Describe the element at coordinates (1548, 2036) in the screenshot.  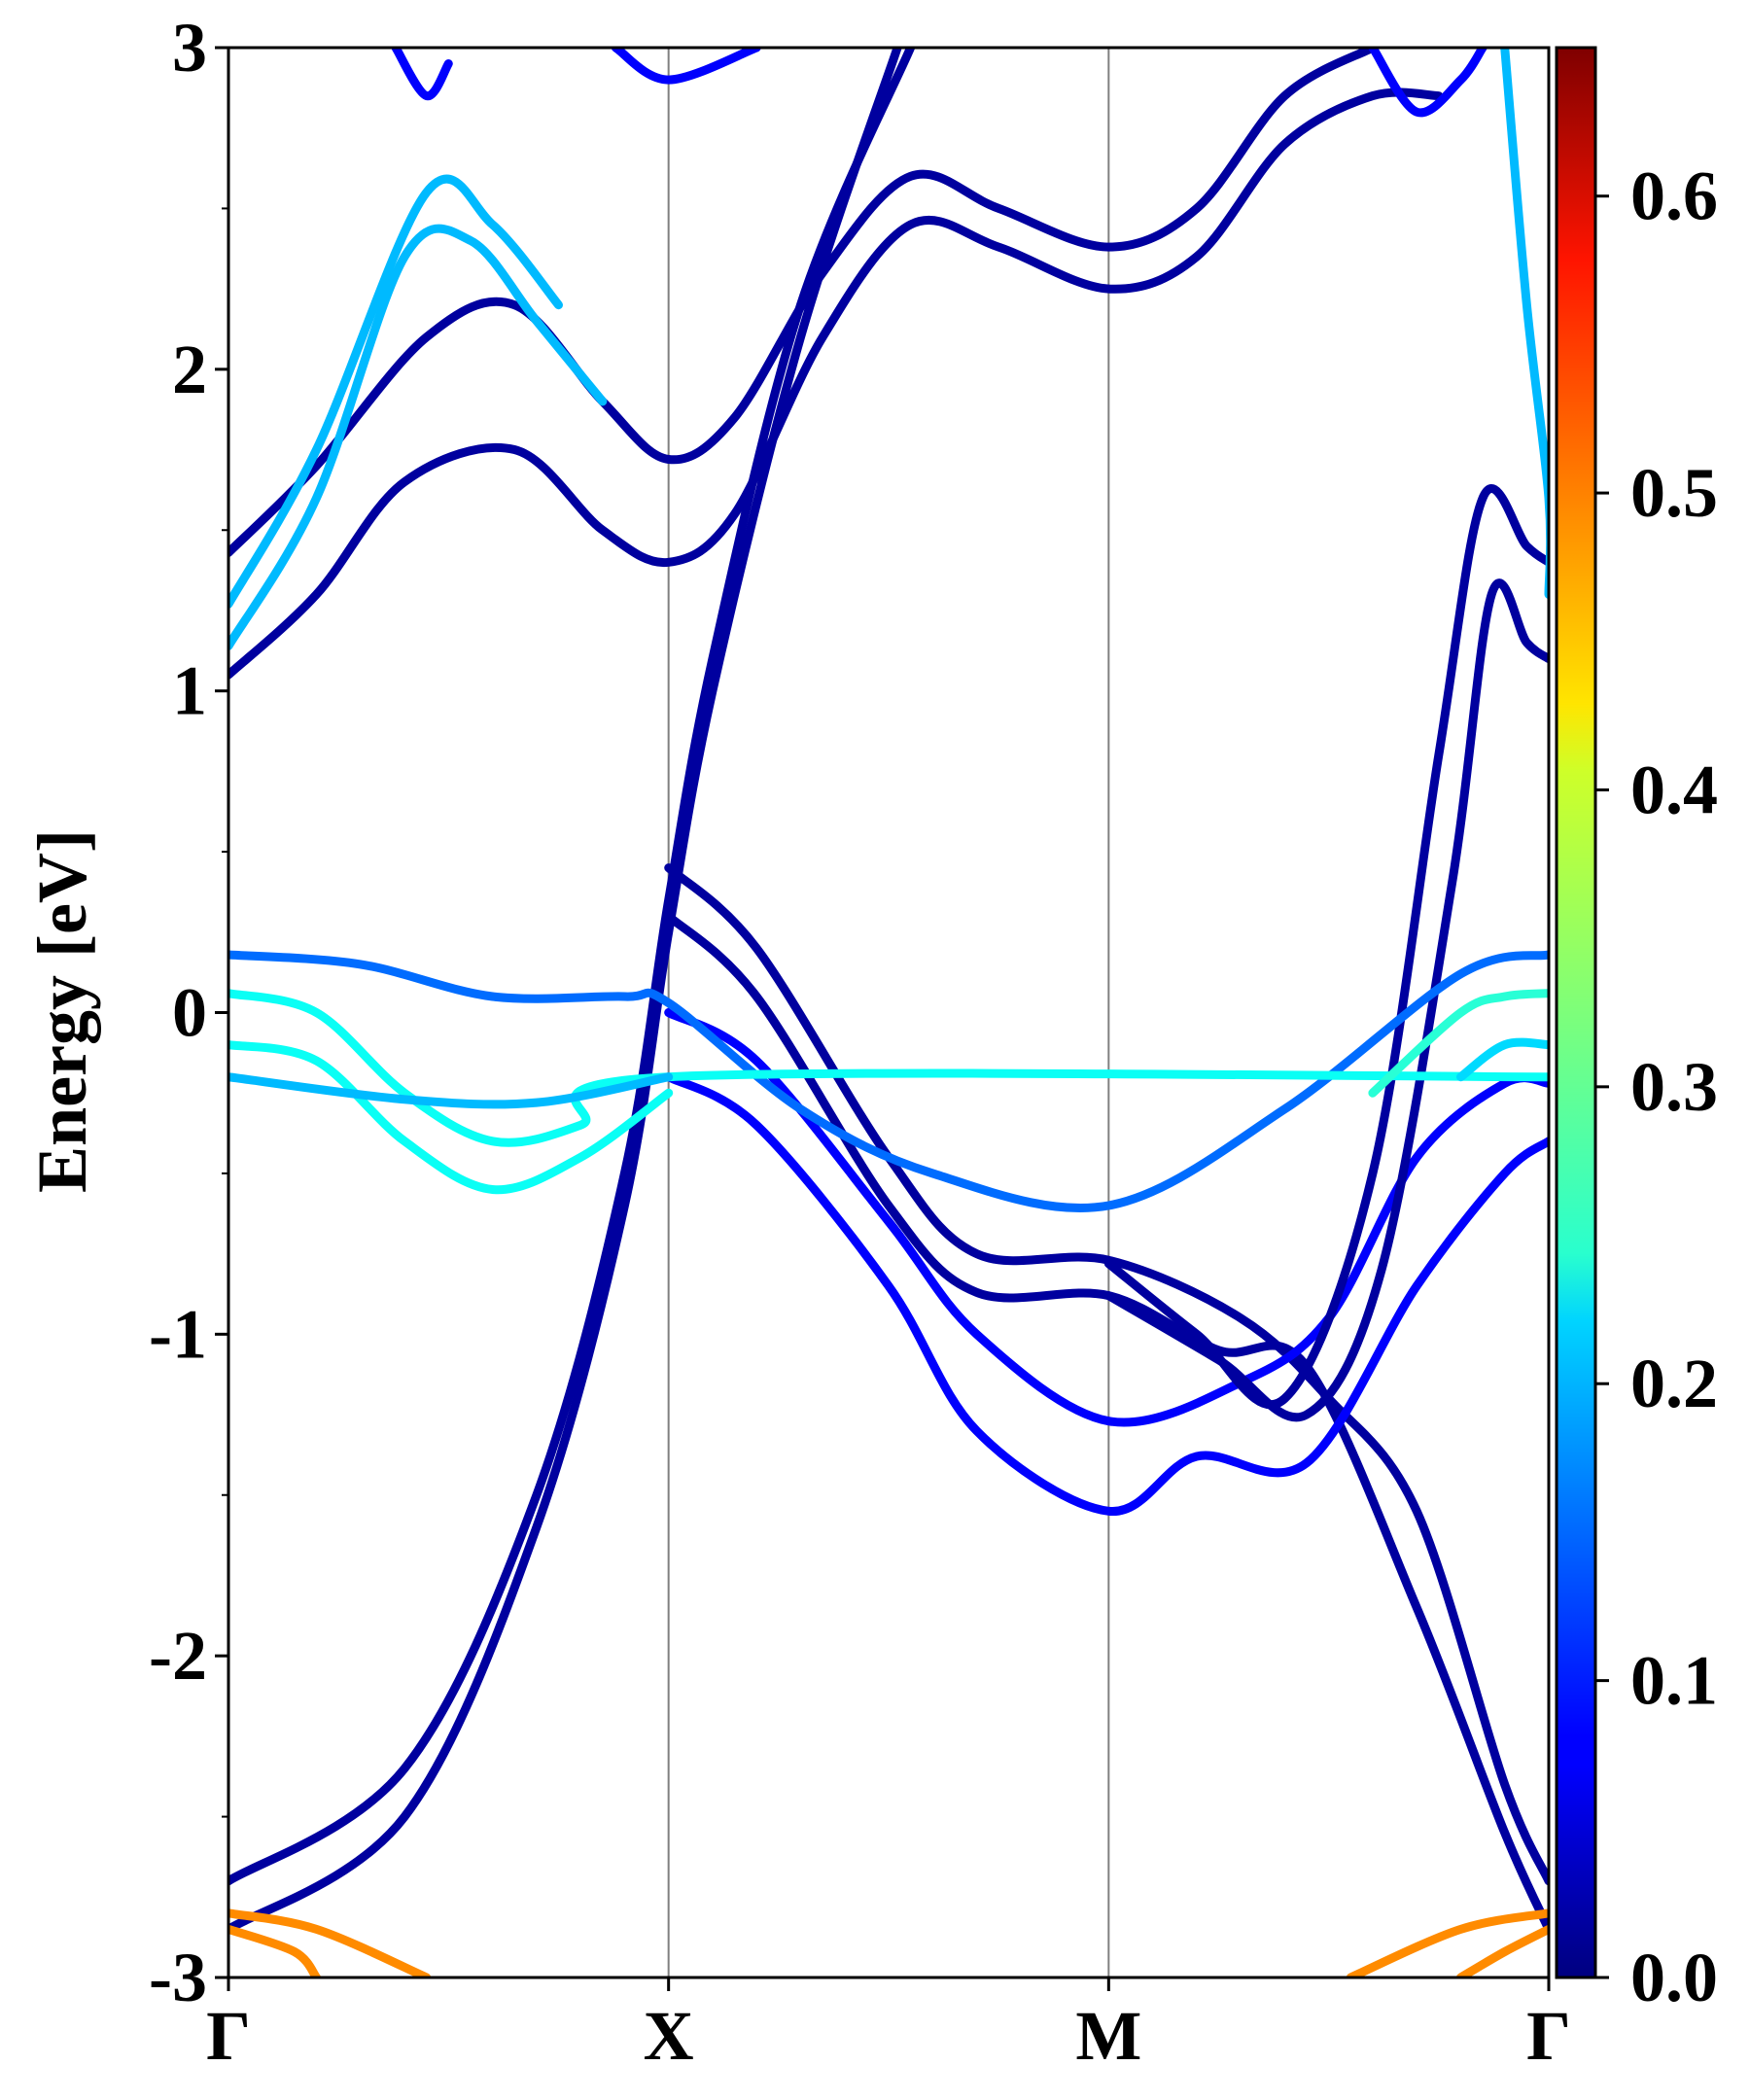
I see `x-tick-label-3: Γ` at that location.